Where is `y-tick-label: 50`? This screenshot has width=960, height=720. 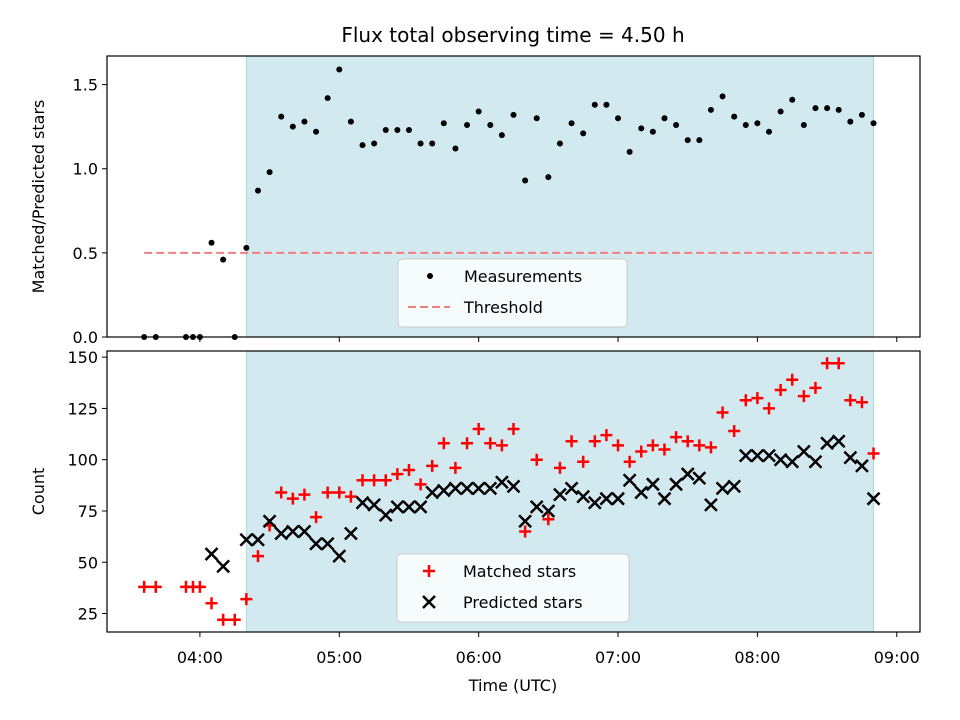 y-tick-label: 50 is located at coordinates (88, 562).